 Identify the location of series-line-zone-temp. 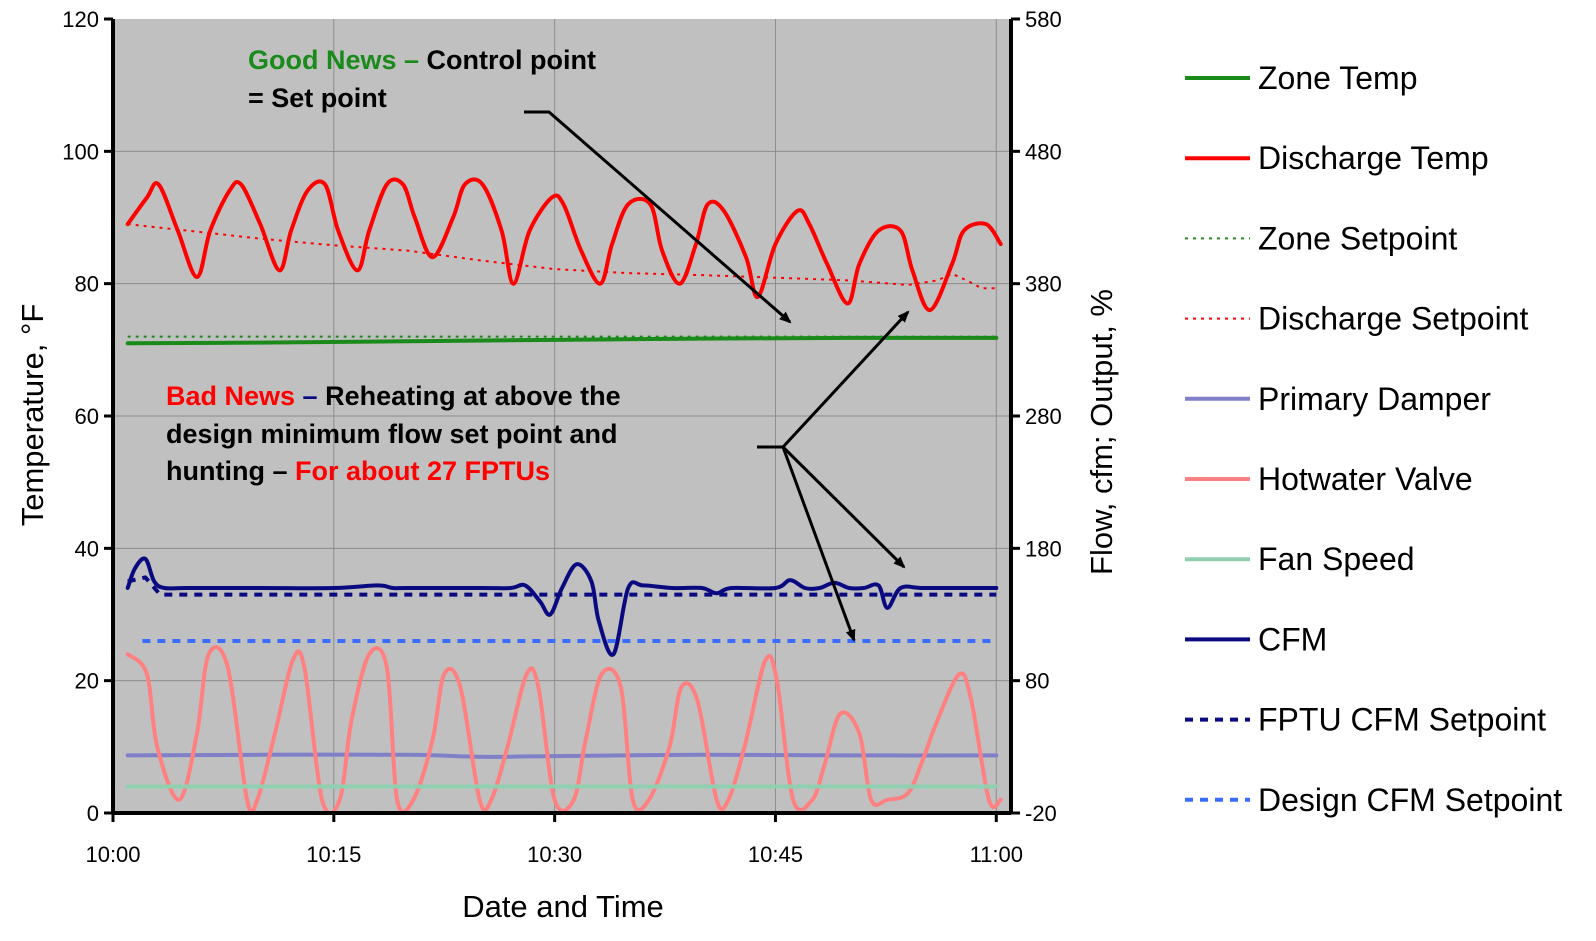
(562, 340).